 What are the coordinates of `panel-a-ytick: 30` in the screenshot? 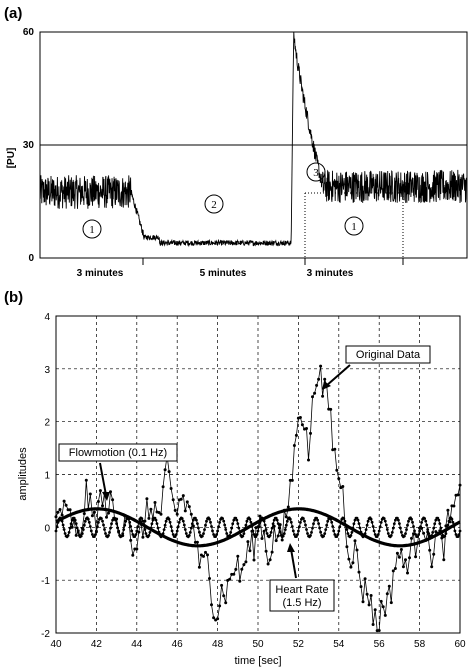 It's located at (29, 145).